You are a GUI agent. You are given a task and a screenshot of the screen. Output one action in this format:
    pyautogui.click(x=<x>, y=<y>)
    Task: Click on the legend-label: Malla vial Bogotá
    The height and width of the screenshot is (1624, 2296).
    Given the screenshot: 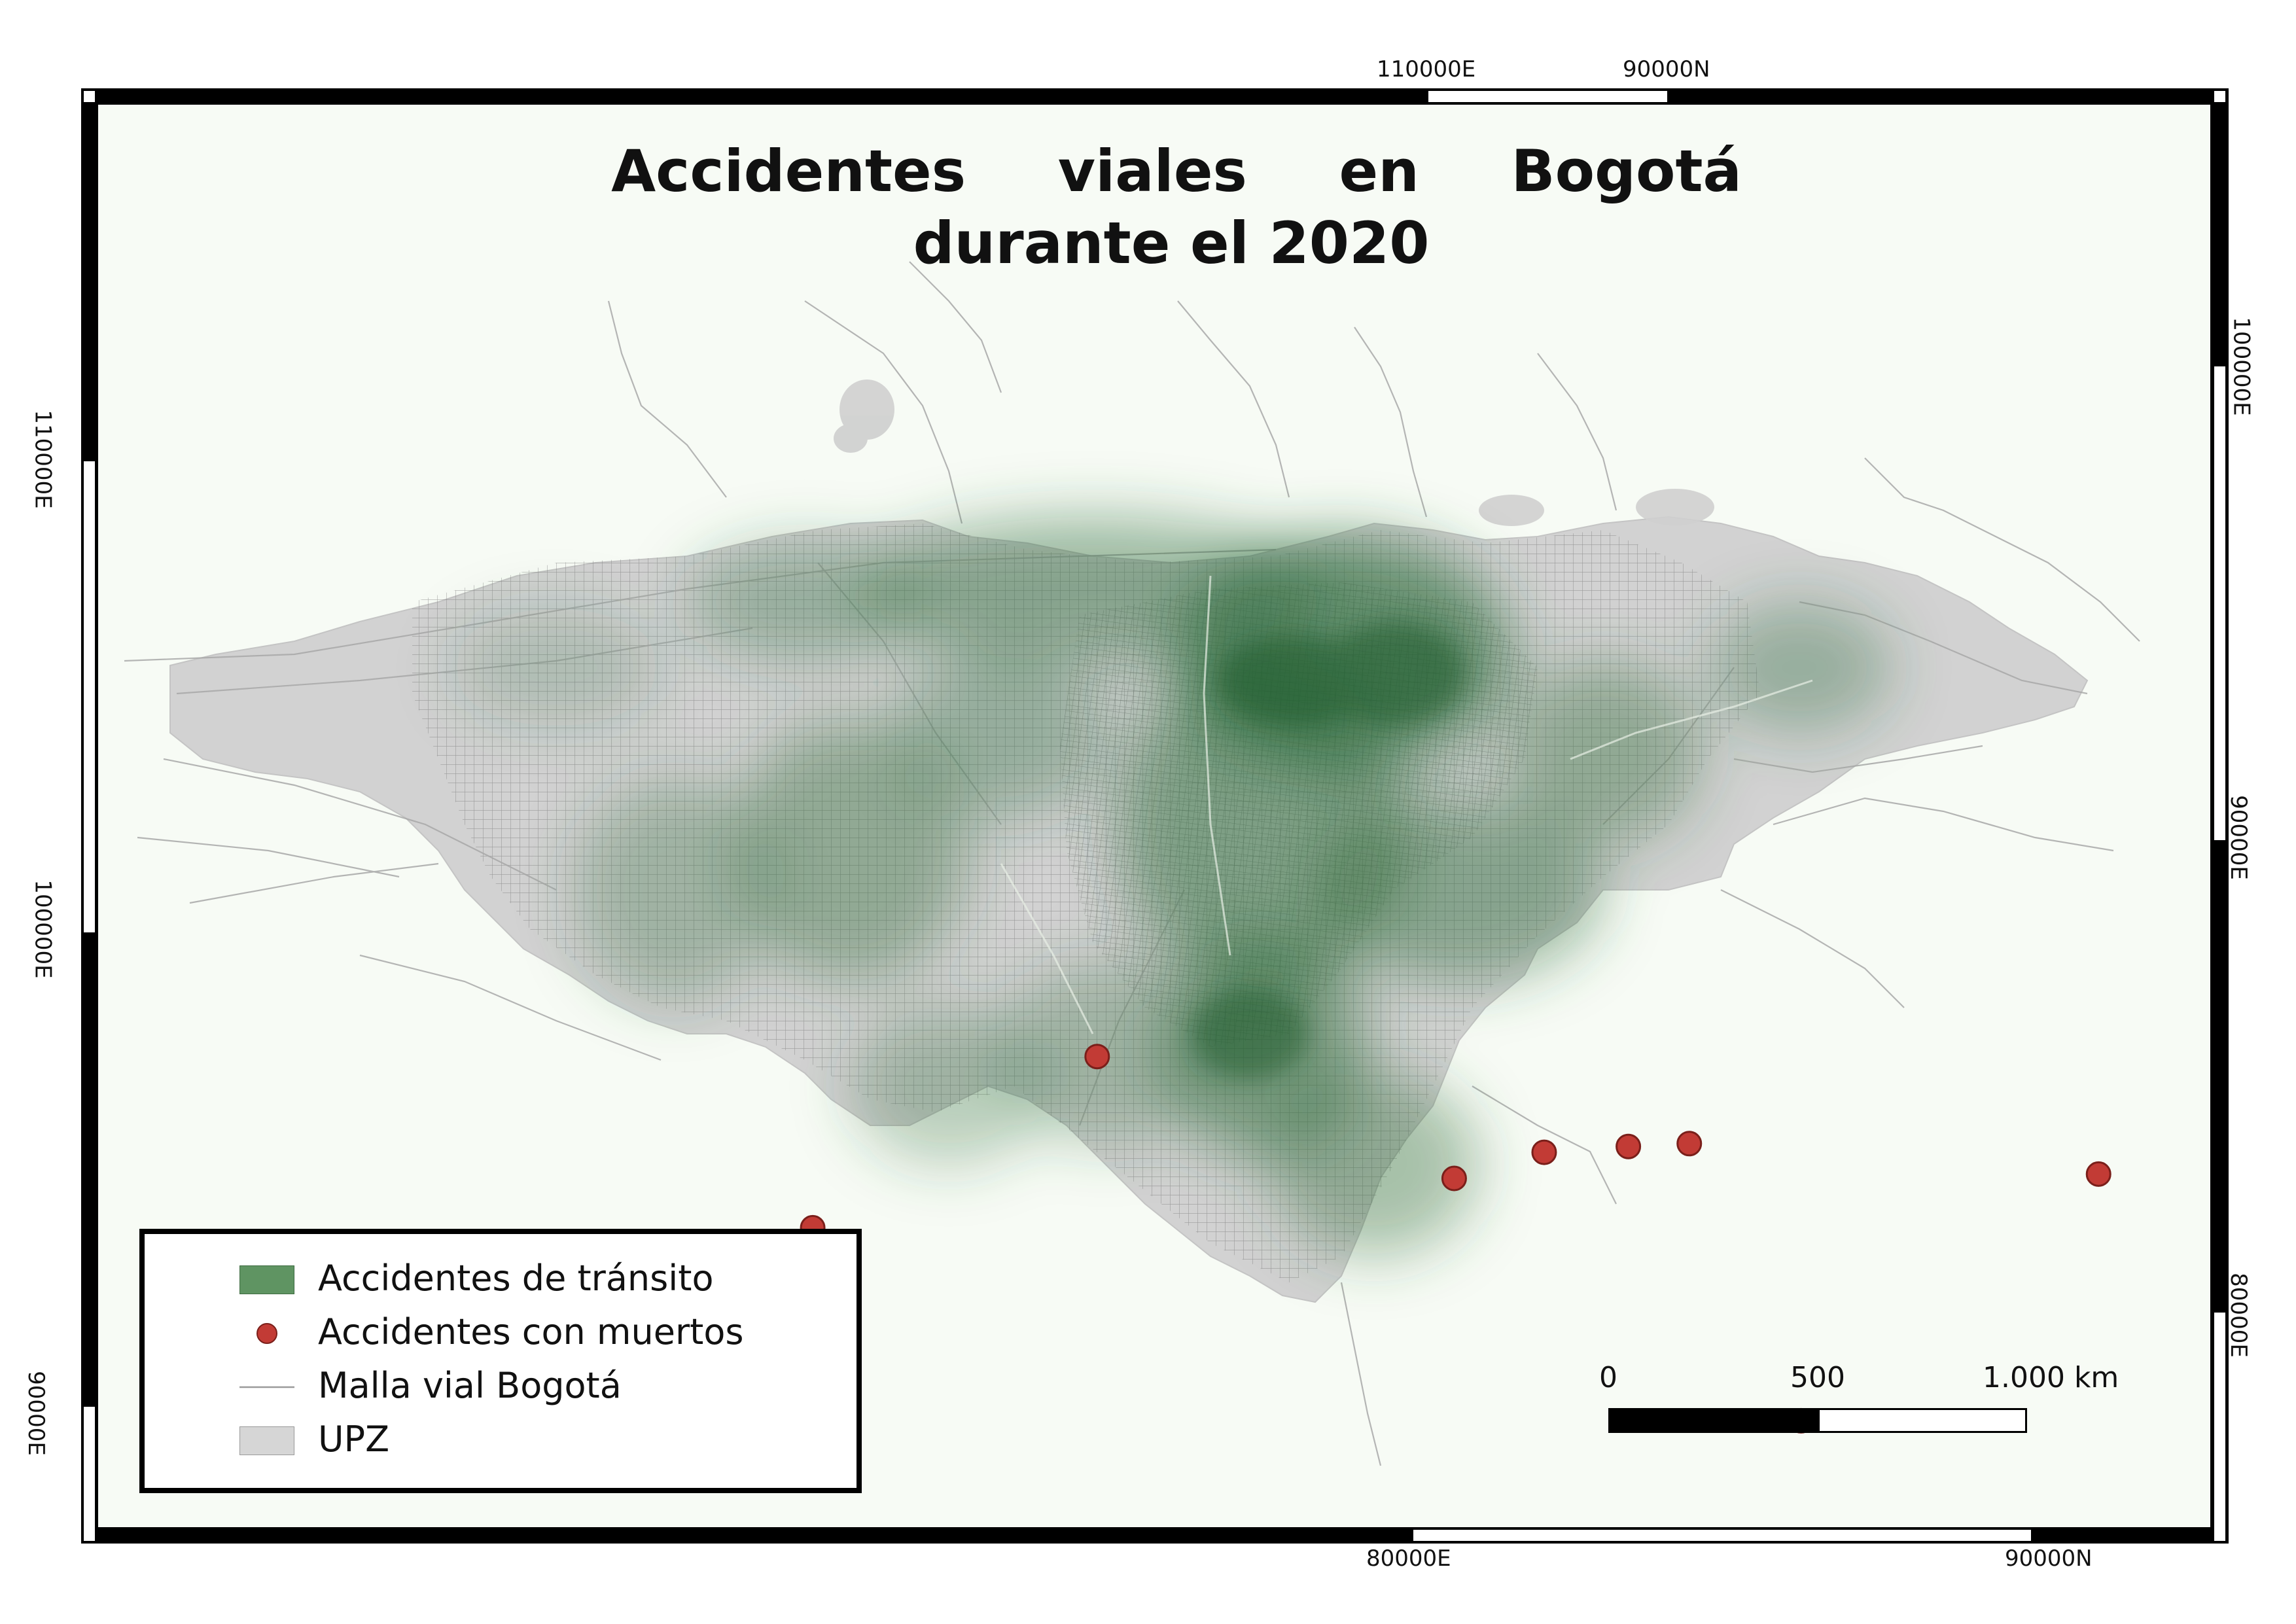 What is the action you would take?
    pyautogui.click(x=470, y=1385)
    